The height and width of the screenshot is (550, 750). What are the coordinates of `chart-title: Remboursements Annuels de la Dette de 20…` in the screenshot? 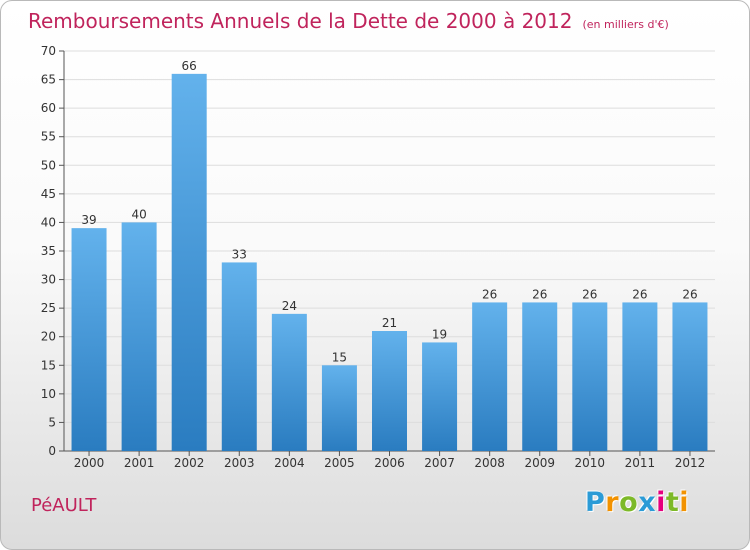 It's located at (348, 21).